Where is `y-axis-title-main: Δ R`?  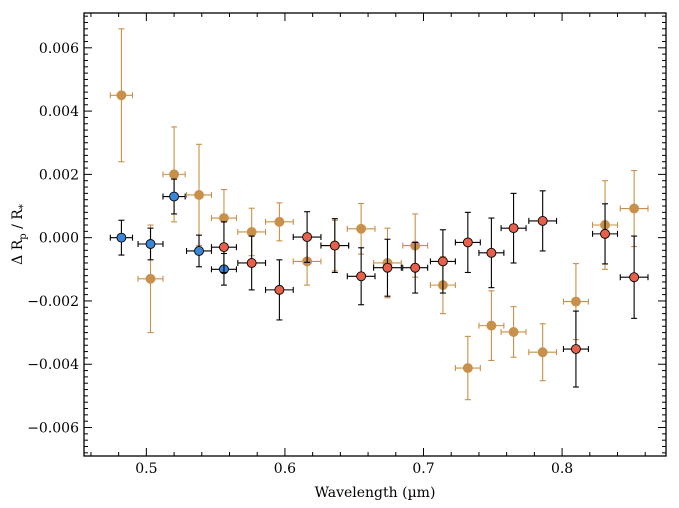
y-axis-title-main: Δ R is located at coordinates (18, 252).